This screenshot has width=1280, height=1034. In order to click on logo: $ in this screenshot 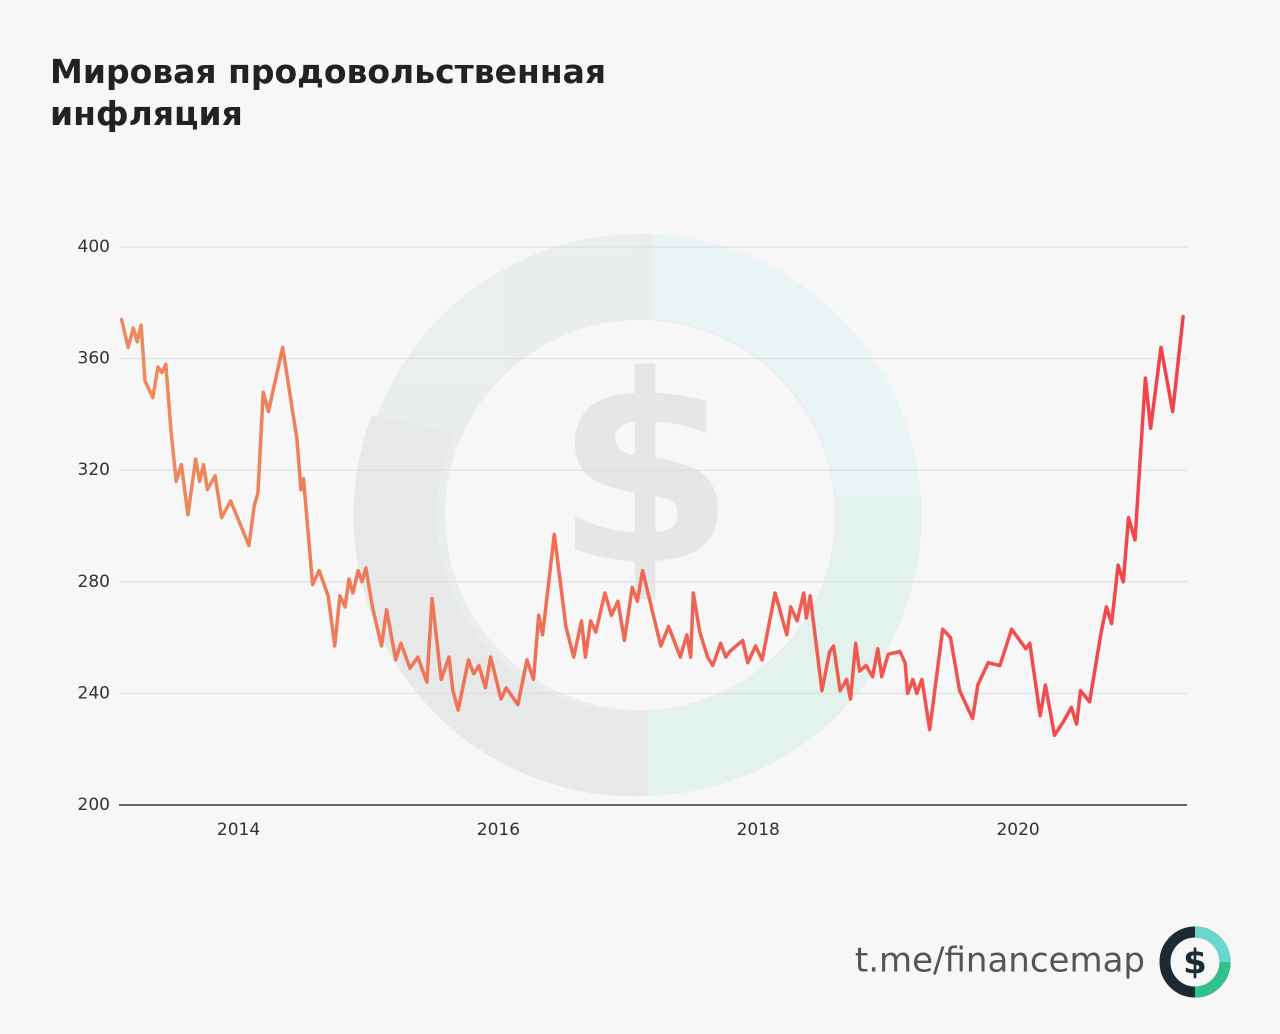, I will do `click(1195, 962)`.